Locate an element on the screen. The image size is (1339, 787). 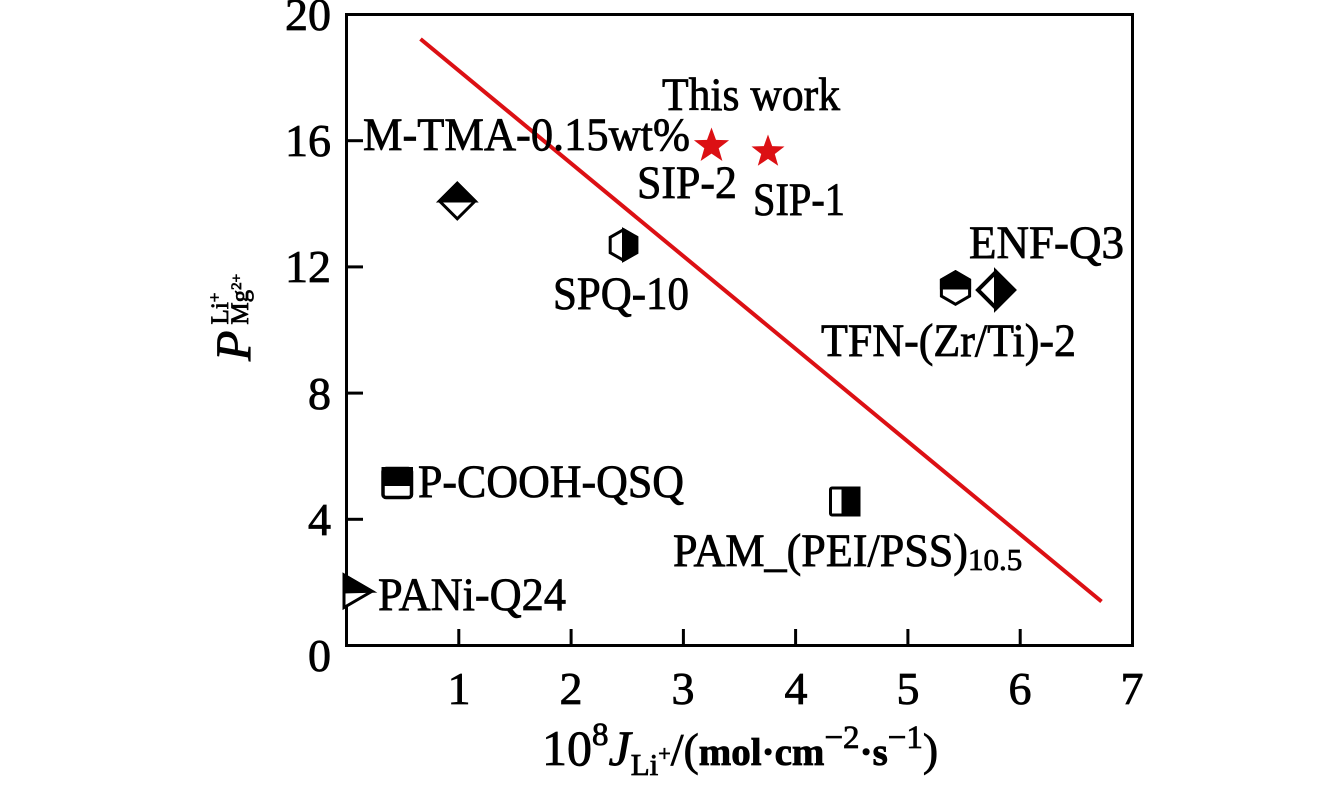
svg-text: PAM_(PEI/PSS)10.5 is located at coordinates (847, 551).